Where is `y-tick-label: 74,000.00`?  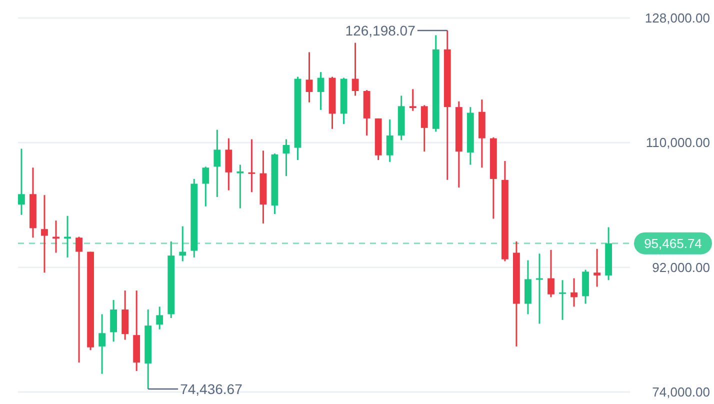
y-tick-label: 74,000.00 is located at coordinates (681, 392).